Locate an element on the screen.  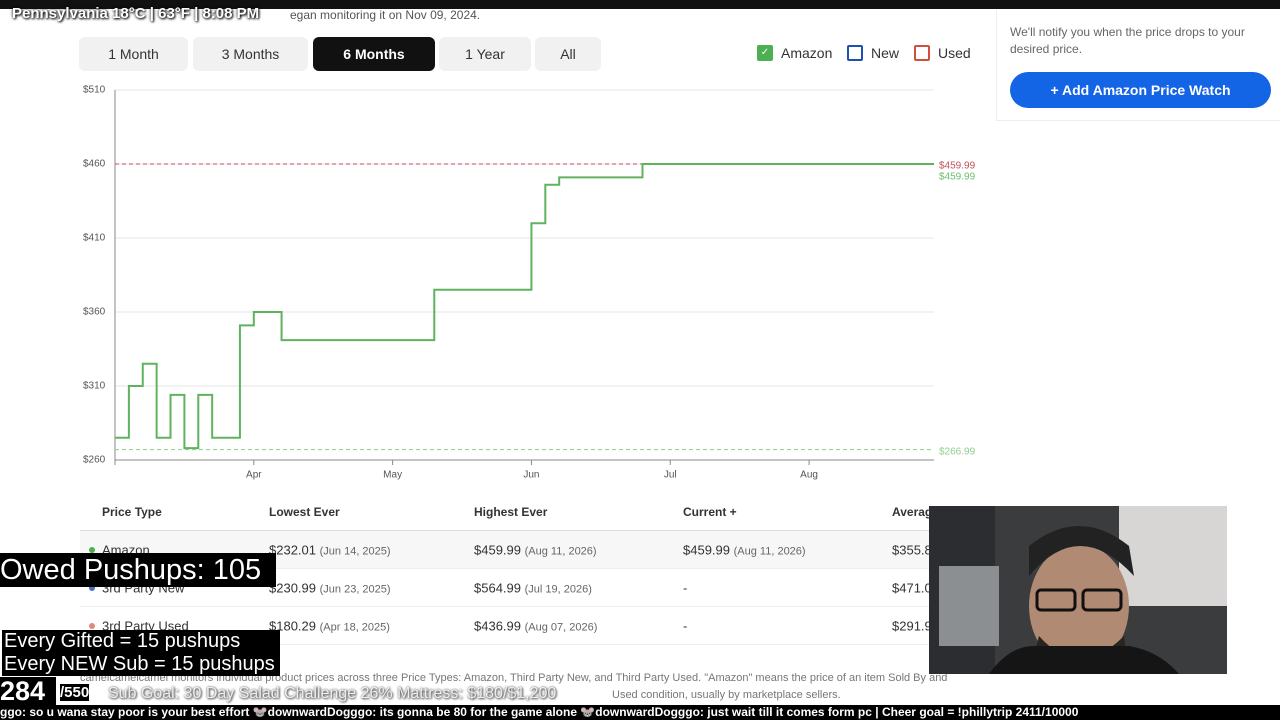
header-cell: Price Type is located at coordinates (132, 512).